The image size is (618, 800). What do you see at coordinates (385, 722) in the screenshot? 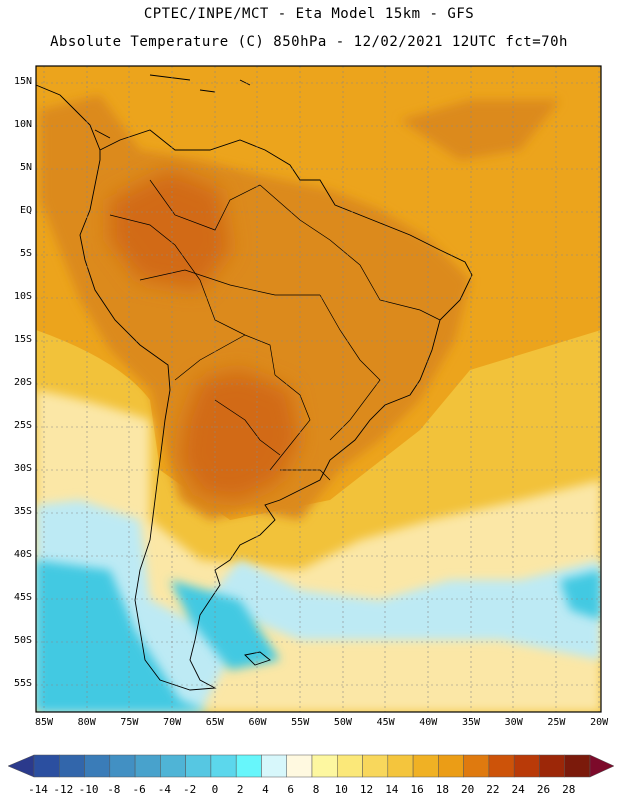
I see `lon-label: 45W` at bounding box center [385, 722].